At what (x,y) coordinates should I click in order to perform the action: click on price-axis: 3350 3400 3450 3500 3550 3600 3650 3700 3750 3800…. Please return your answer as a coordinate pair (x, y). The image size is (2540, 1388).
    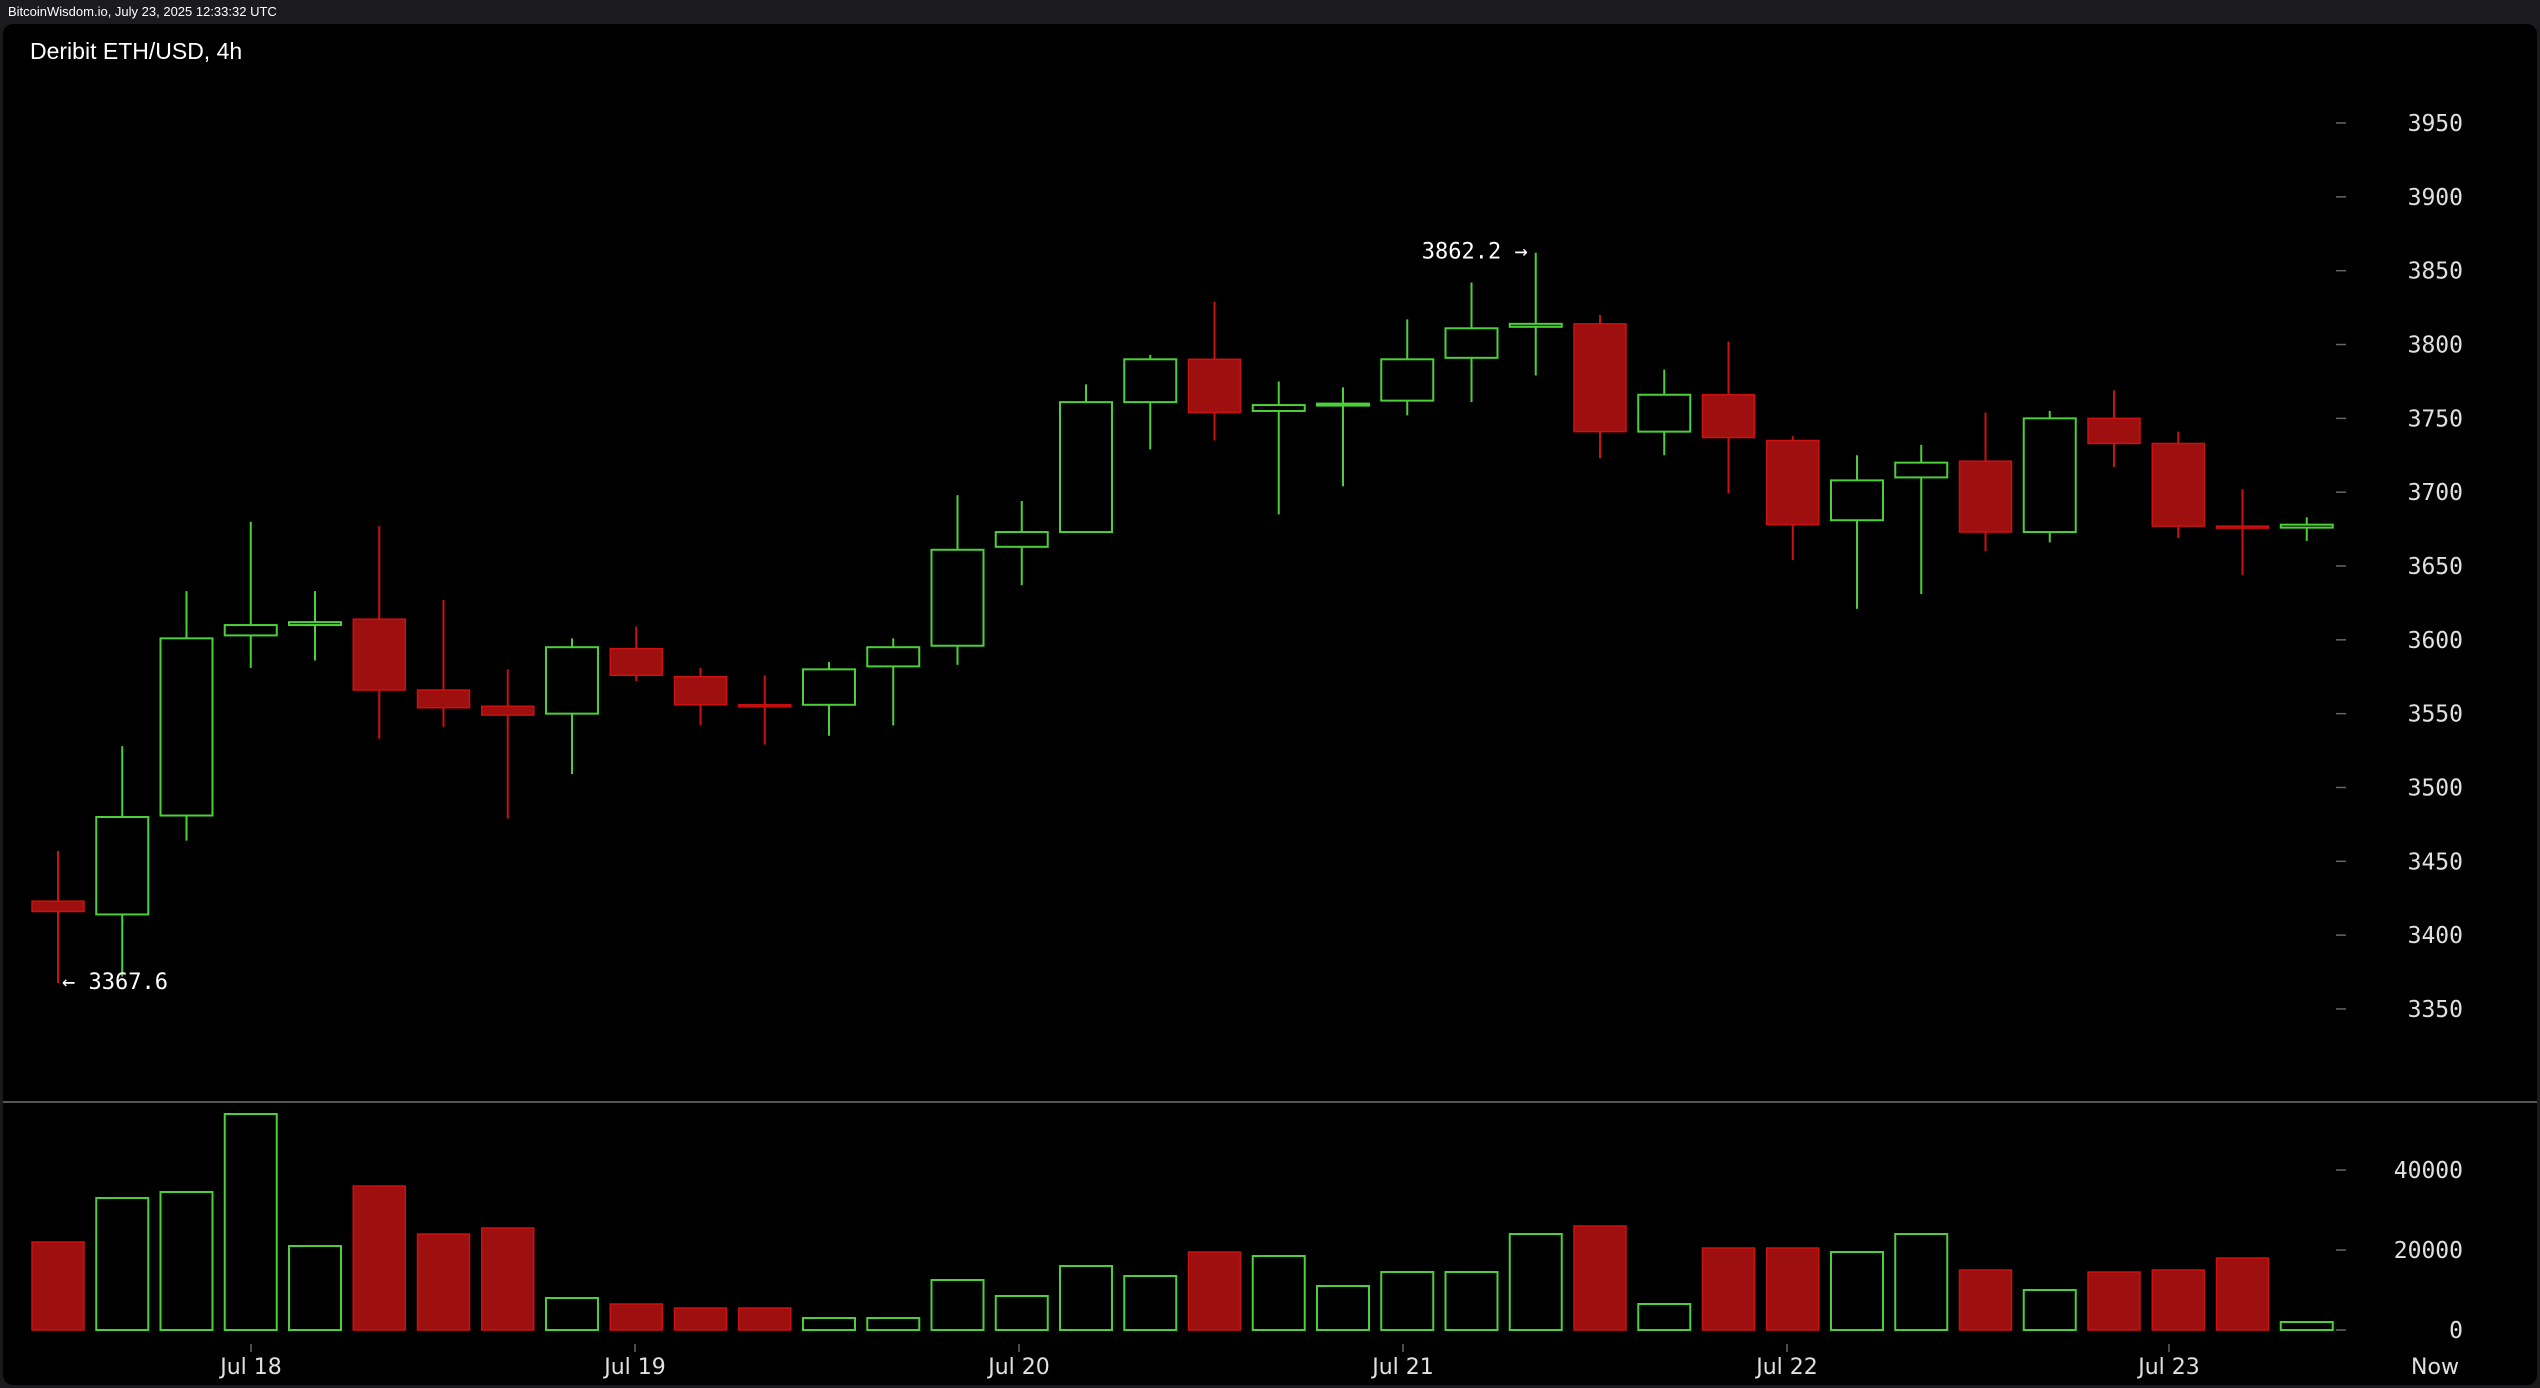
    Looking at the image, I should click on (2399, 567).